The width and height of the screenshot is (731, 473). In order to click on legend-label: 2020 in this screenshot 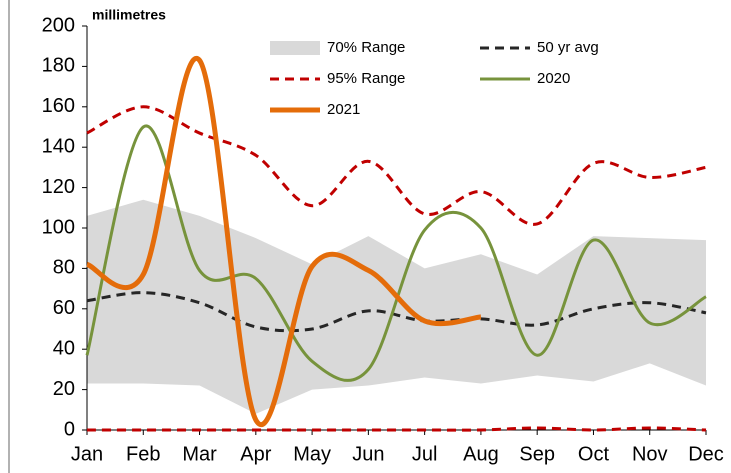, I will do `click(553, 78)`.